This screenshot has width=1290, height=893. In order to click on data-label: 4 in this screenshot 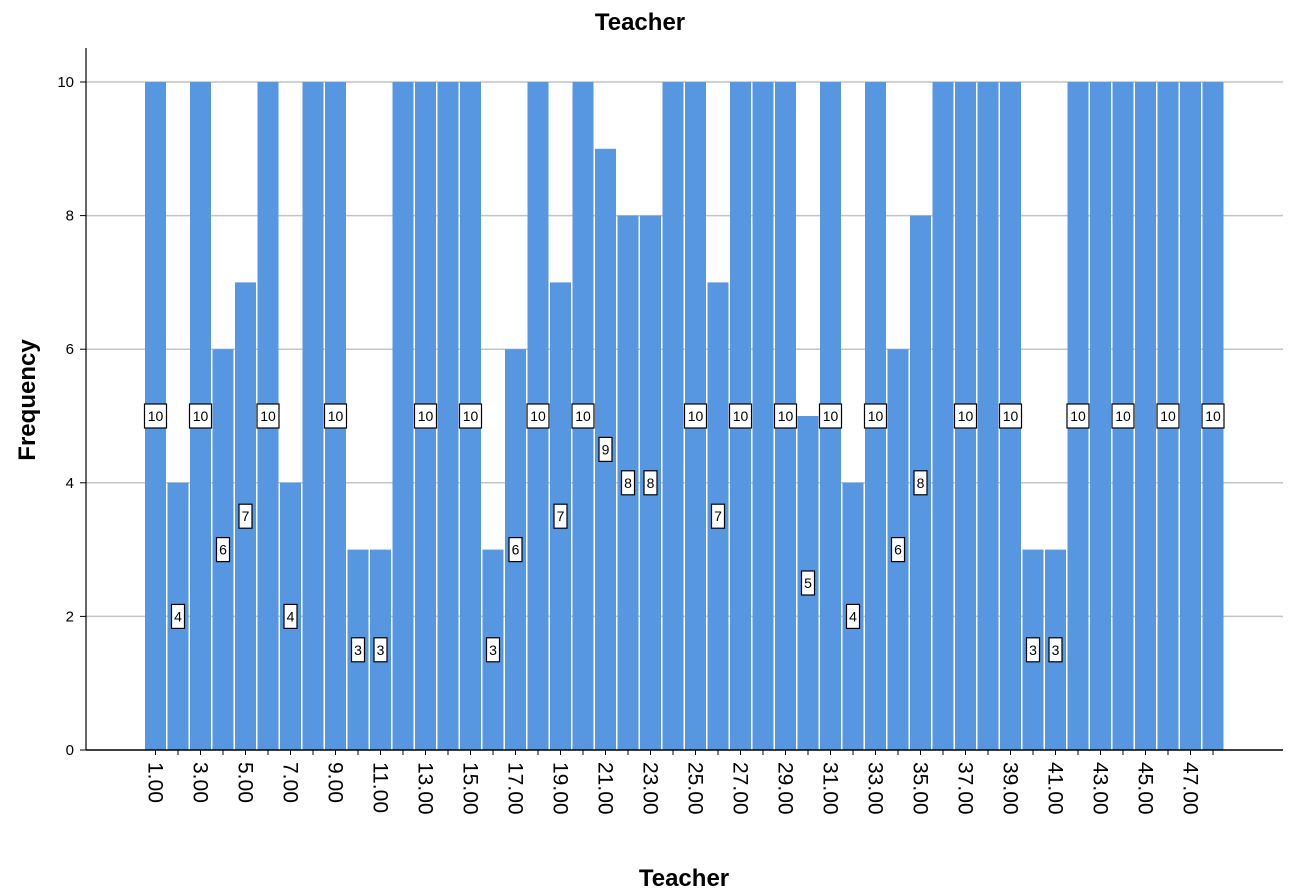, I will do `click(290, 616)`.